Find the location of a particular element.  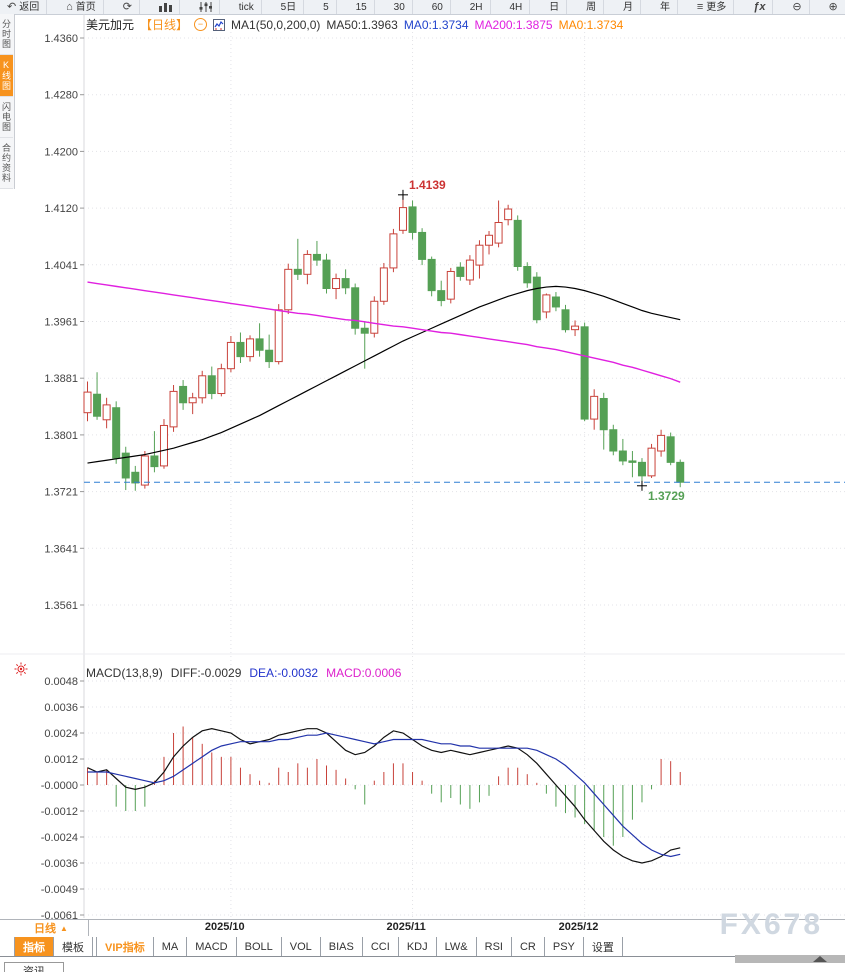

chart-type-sidebar: 分时图 K线图 闪电图 合约资料 is located at coordinates (7, 101).